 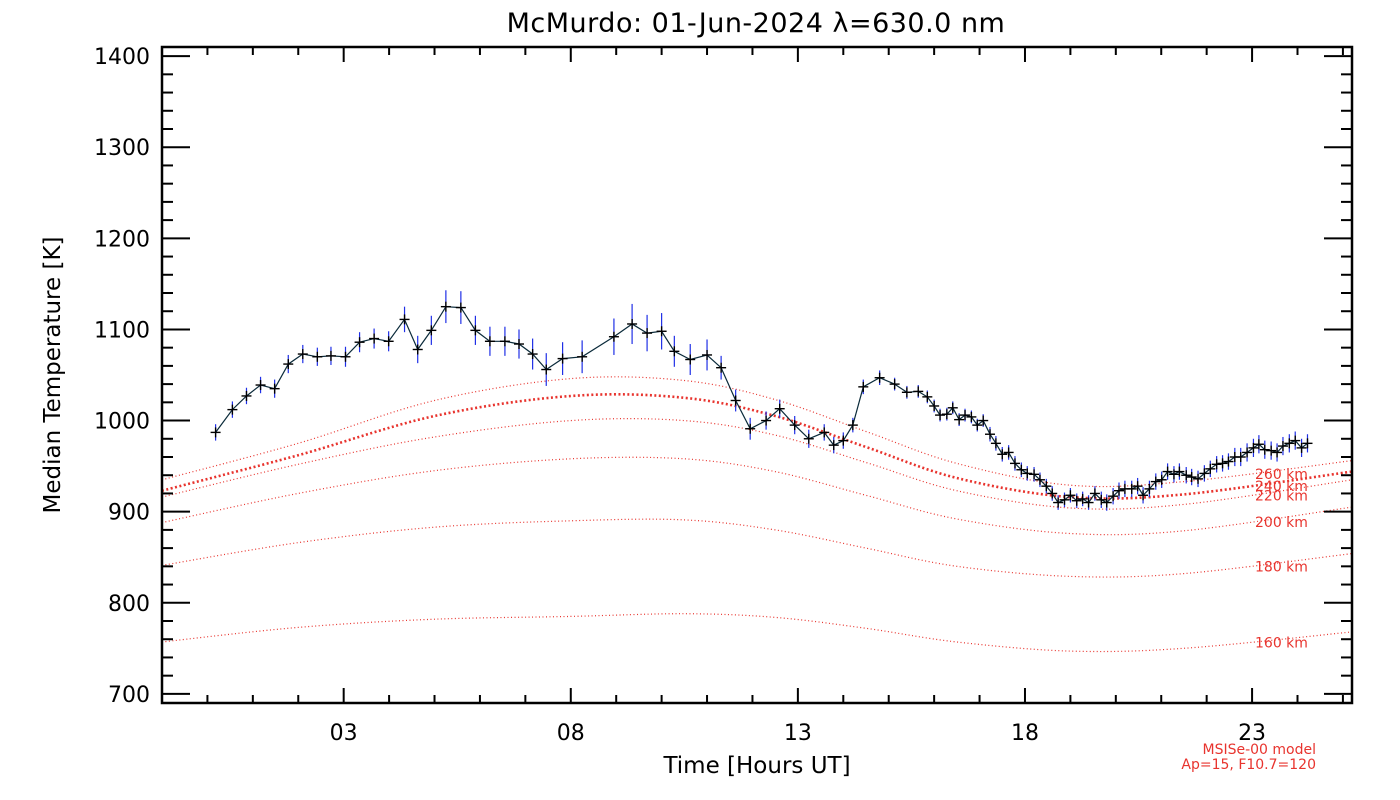 What do you see at coordinates (756, 766) in the screenshot?
I see `x-axis-title: Time [Hours UT]` at bounding box center [756, 766].